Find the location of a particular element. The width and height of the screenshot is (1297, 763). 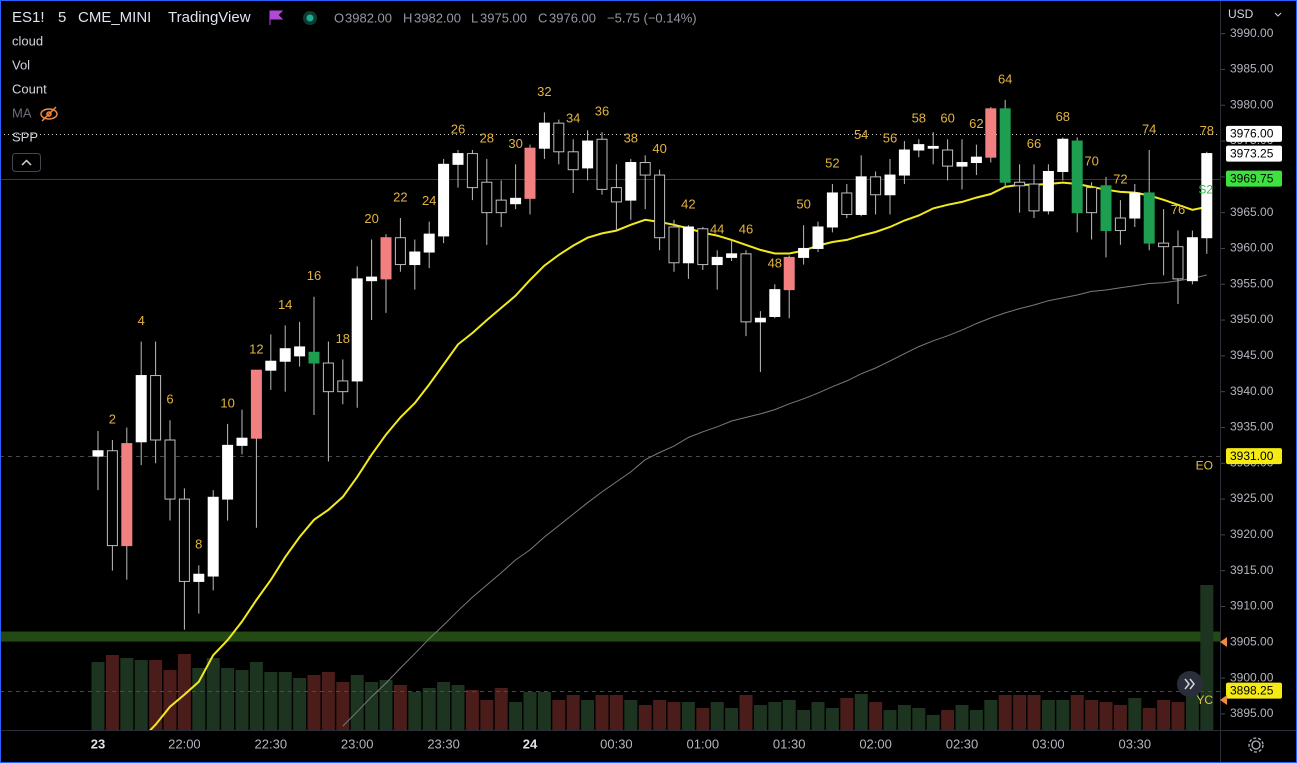

price-label: 3969.75 is located at coordinates (1252, 178).